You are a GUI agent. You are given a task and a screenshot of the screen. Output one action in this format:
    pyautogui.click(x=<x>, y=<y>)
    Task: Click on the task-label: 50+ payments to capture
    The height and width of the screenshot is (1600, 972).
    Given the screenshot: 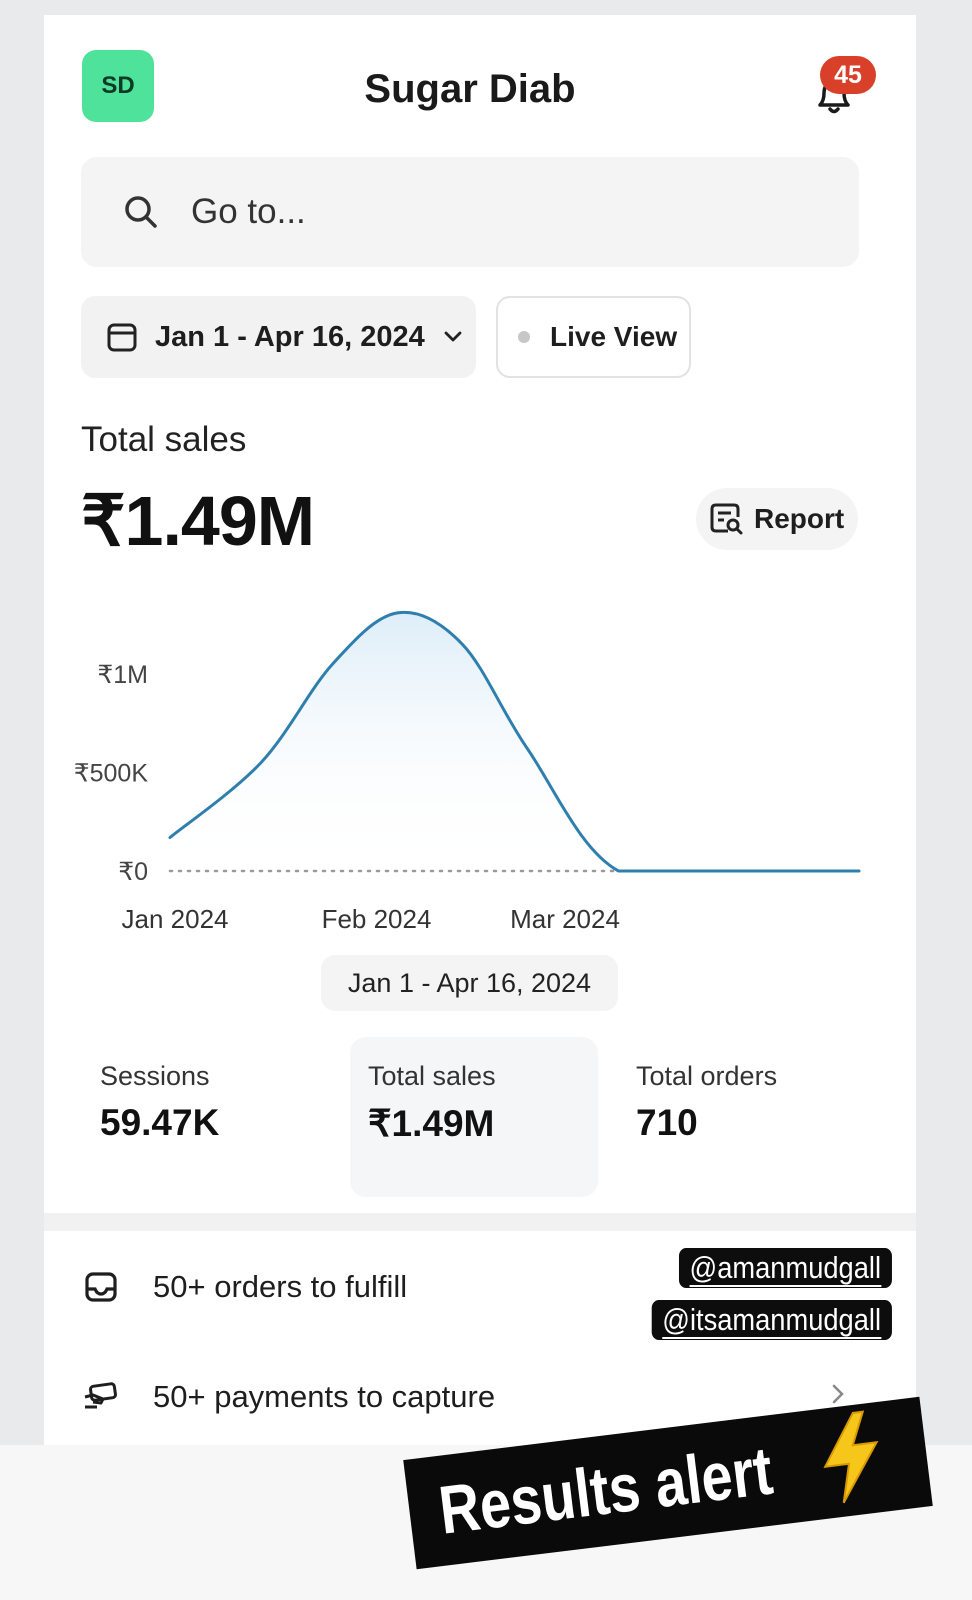 What is the action you would take?
    pyautogui.click(x=324, y=1396)
    